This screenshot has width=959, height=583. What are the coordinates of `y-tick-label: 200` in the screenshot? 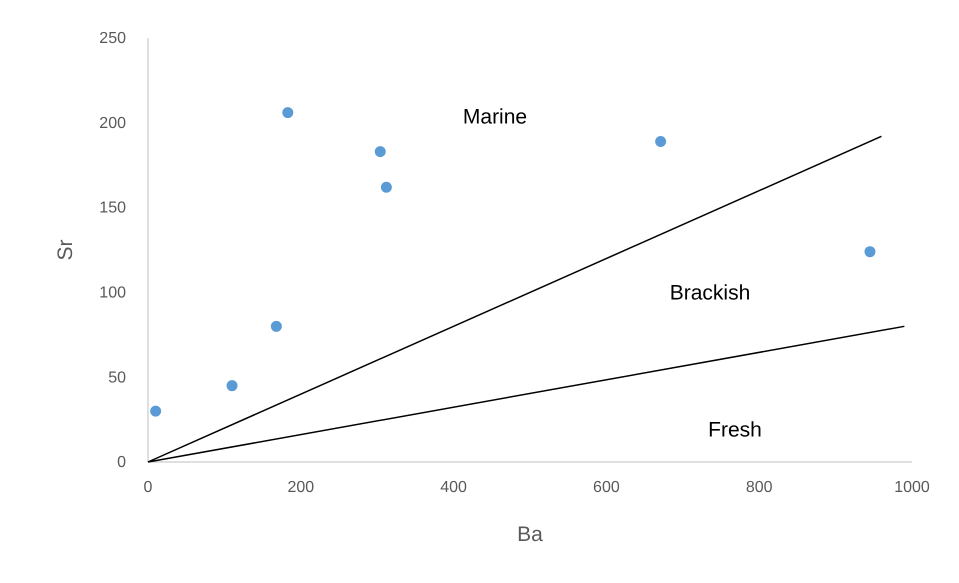 It's located at (112, 123).